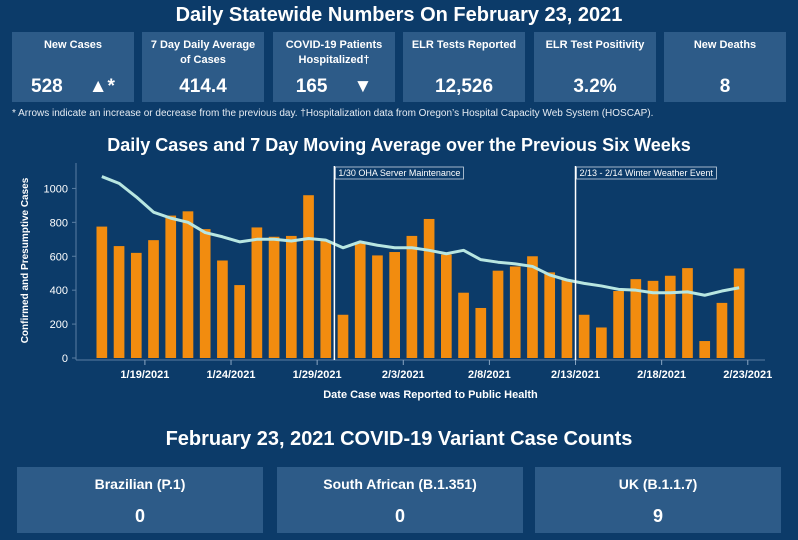  I want to click on kpi-value: 528, so click(47, 86).